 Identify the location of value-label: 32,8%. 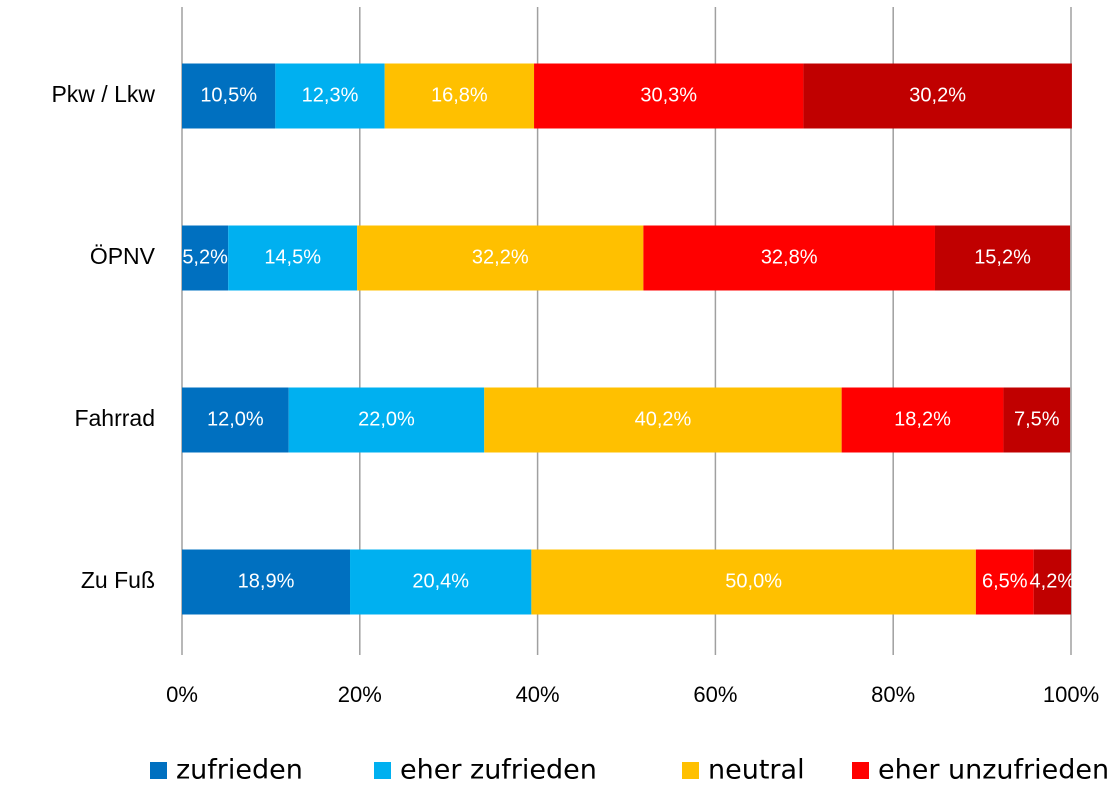
(789, 257).